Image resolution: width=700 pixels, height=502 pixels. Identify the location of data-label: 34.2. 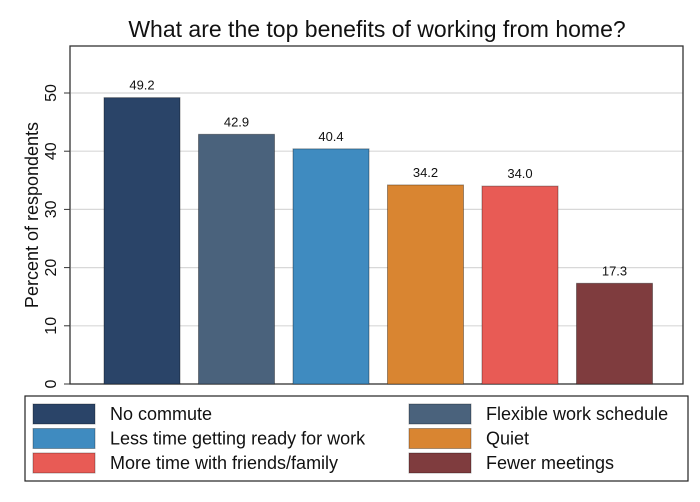
(425, 172).